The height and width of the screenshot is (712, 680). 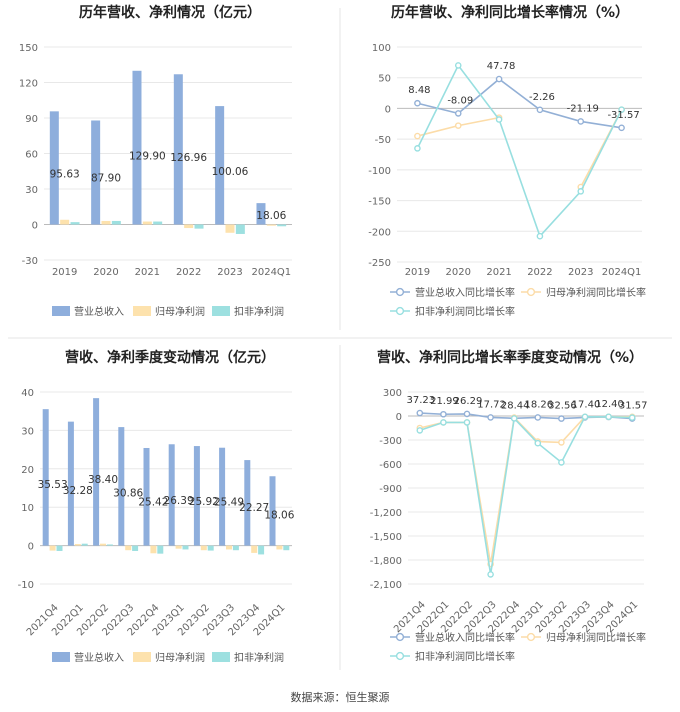 What do you see at coordinates (510, 12) in the screenshot?
I see `chart-title: 历年营收、净利同比增长率情况（%）` at bounding box center [510, 12].